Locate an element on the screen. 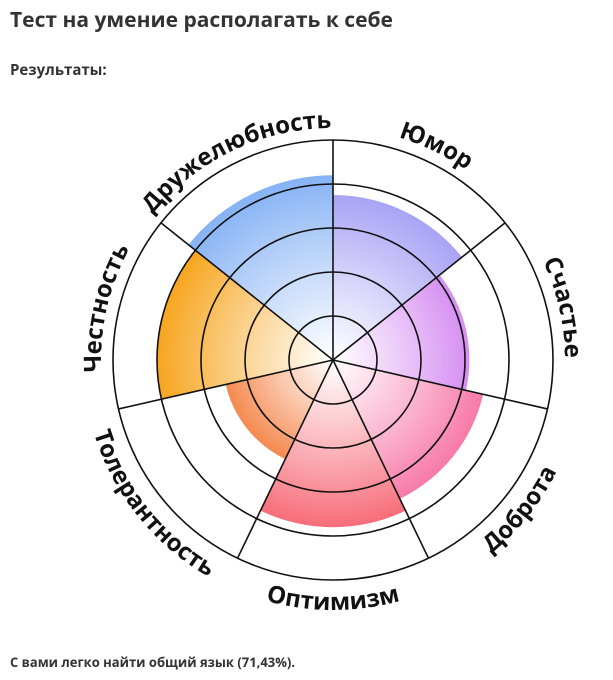 This screenshot has height=680, width=613. category-label-path: Счастье is located at coordinates (563, 304).